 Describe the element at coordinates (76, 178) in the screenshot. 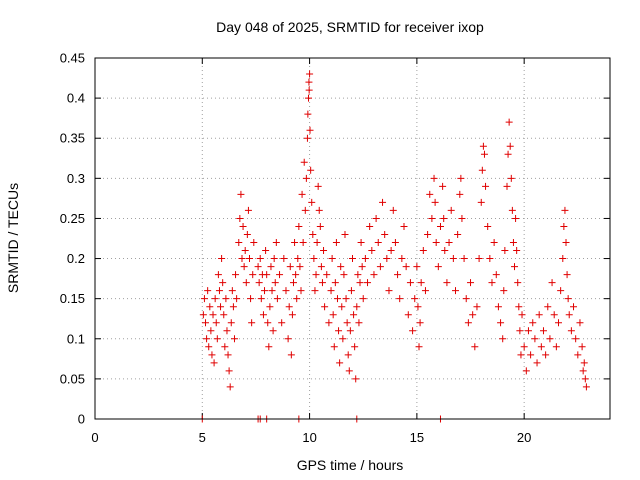

I see `y-tick-label: 0.3` at that location.